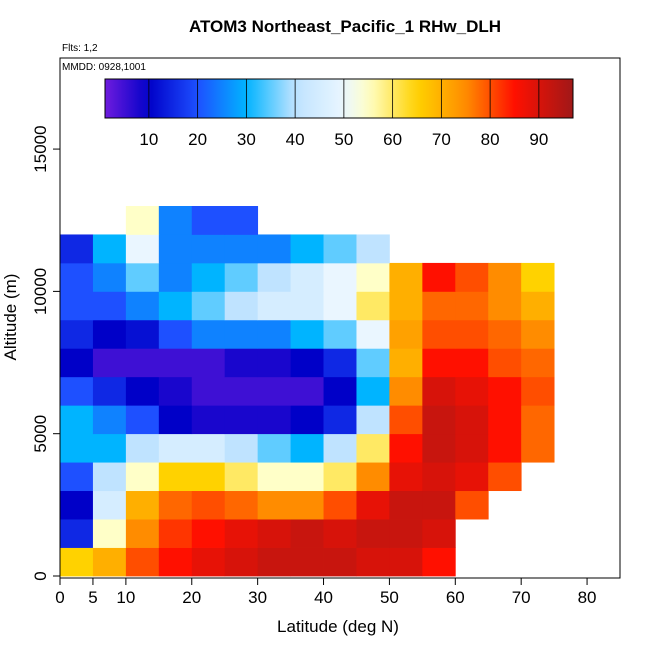 This screenshot has width=650, height=655. Describe the element at coordinates (59, 597) in the screenshot. I see `x-tick-label: 0` at that location.